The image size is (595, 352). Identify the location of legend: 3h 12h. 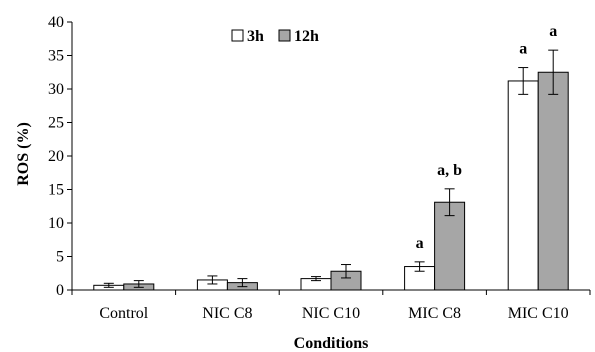
(275, 36).